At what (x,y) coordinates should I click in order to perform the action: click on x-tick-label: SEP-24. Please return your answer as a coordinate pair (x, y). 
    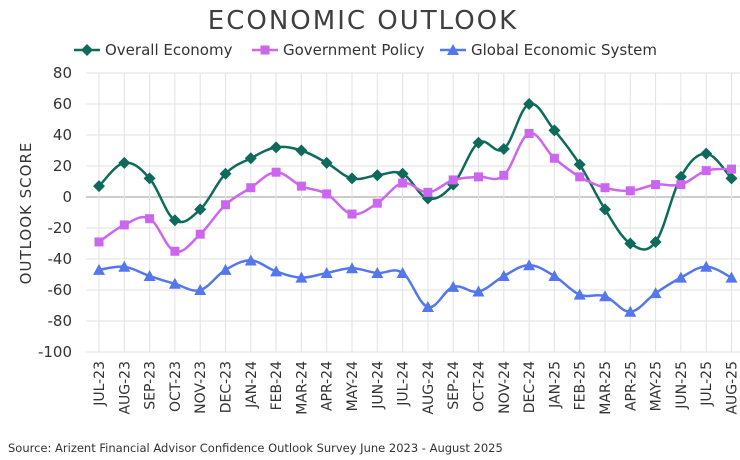
    Looking at the image, I should click on (454, 385).